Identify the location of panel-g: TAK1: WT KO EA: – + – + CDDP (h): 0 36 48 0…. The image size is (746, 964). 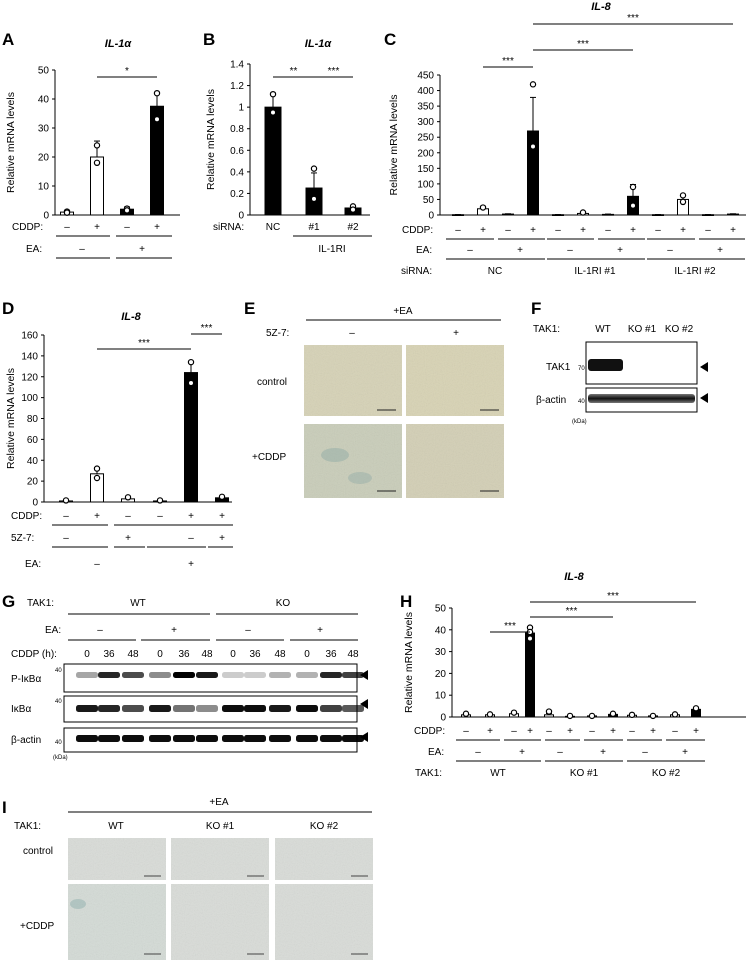
(189, 679).